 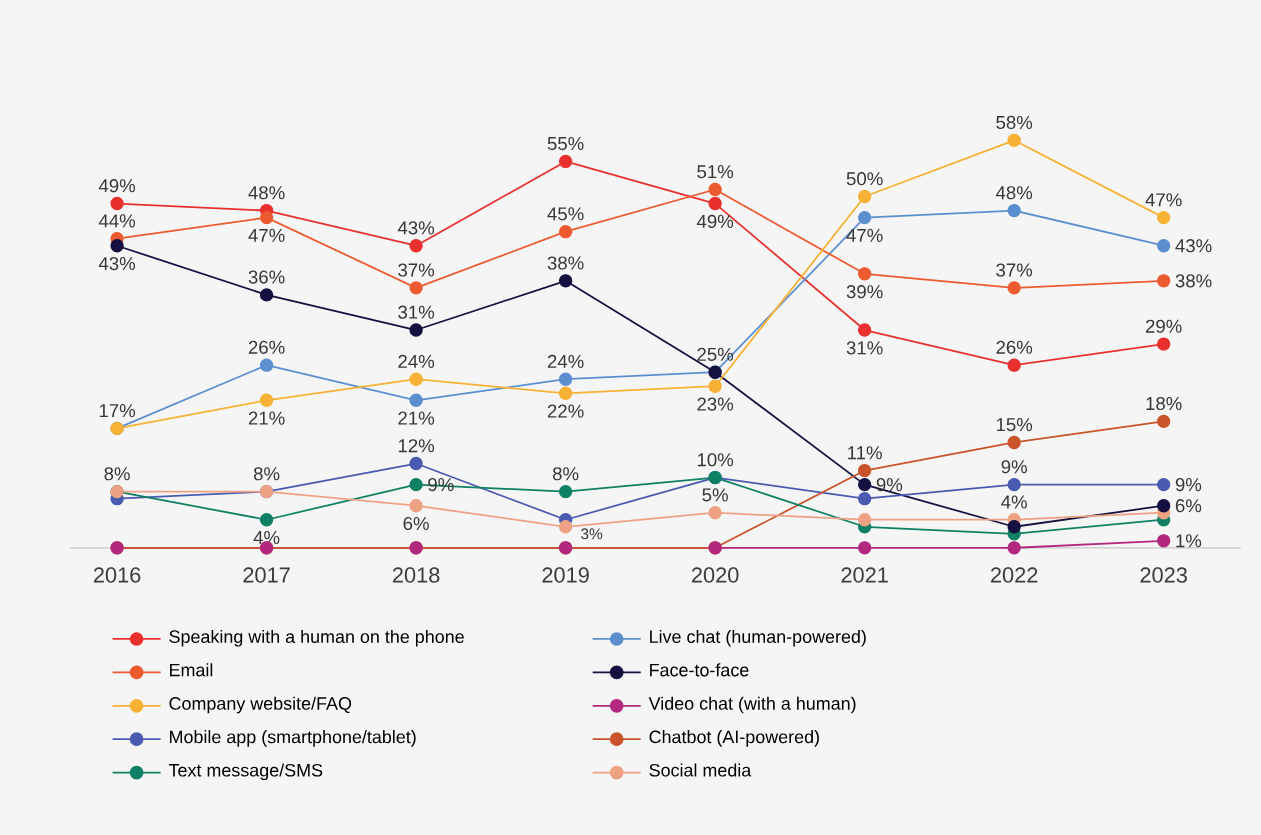 I want to click on x-tick-label: 2020, so click(x=715, y=575).